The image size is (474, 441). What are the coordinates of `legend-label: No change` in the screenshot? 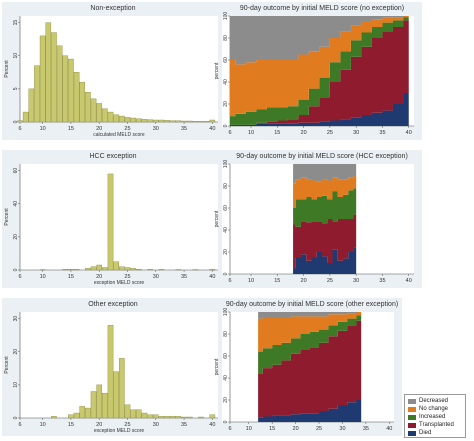 It's located at (434, 409).